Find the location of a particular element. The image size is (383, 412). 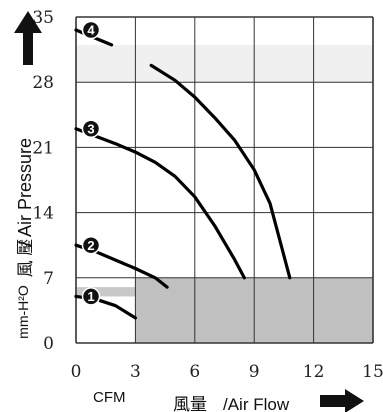

curve-badge-3: 3 is located at coordinates (91, 129).